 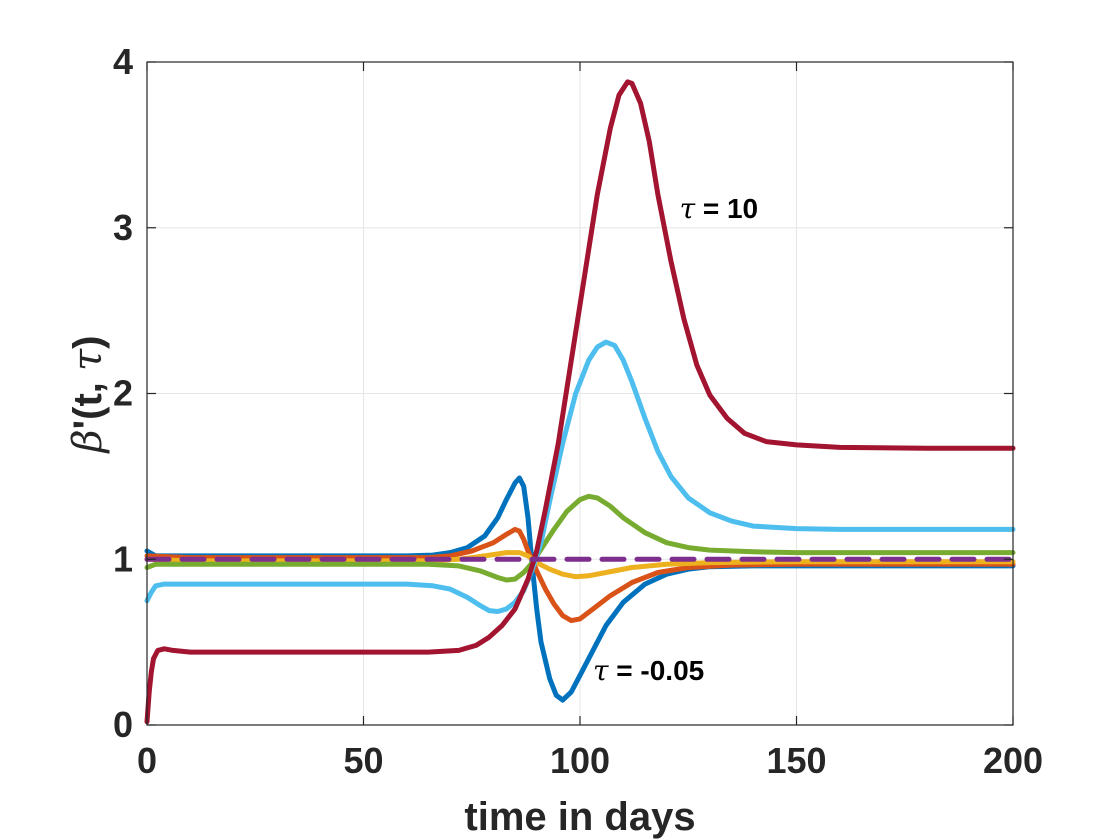 I want to click on y-tick-label: 3, so click(x=123, y=227).